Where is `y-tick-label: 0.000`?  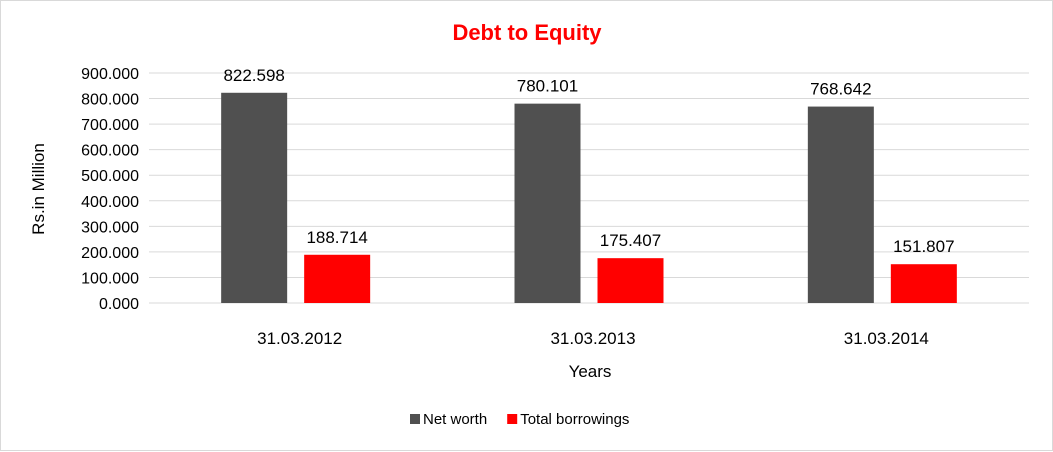
y-tick-label: 0.000 is located at coordinates (119, 304).